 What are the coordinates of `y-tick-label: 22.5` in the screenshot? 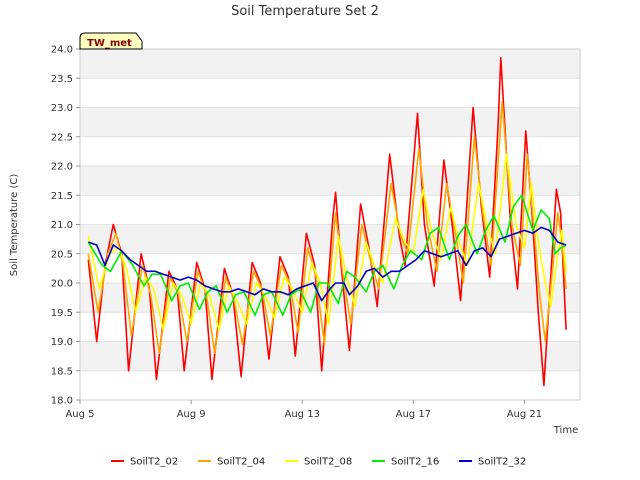 It's located at (62, 137).